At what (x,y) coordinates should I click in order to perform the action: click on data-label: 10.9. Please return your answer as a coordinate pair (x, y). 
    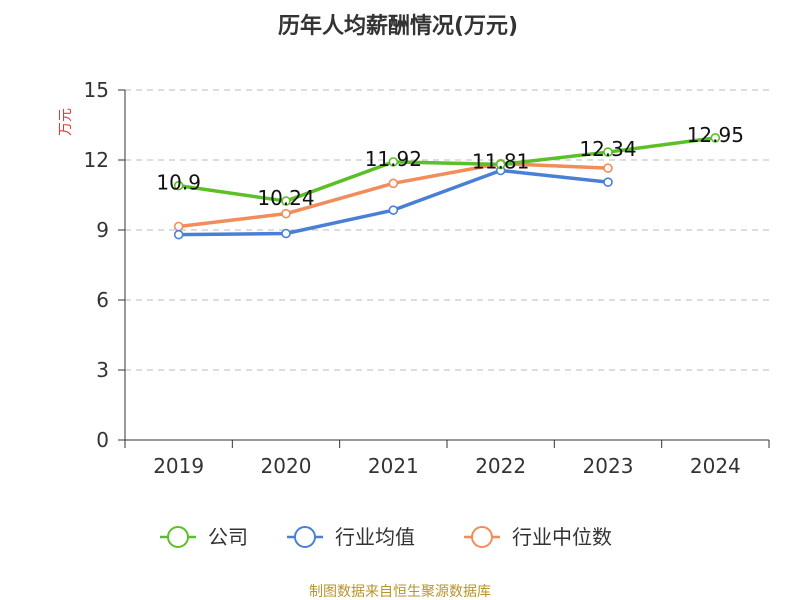
    Looking at the image, I should click on (178, 183).